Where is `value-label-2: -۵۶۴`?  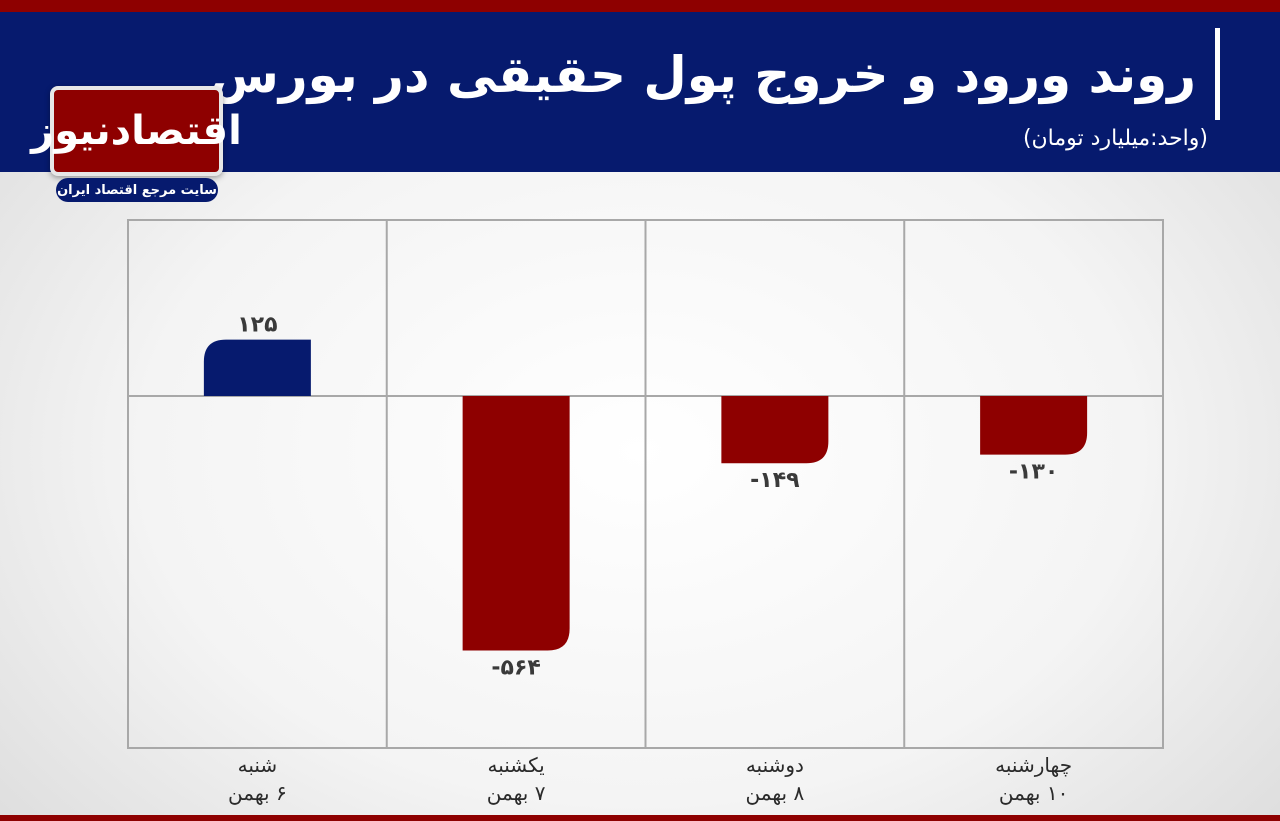 value-label-2: -۵۶۴ is located at coordinates (515, 668).